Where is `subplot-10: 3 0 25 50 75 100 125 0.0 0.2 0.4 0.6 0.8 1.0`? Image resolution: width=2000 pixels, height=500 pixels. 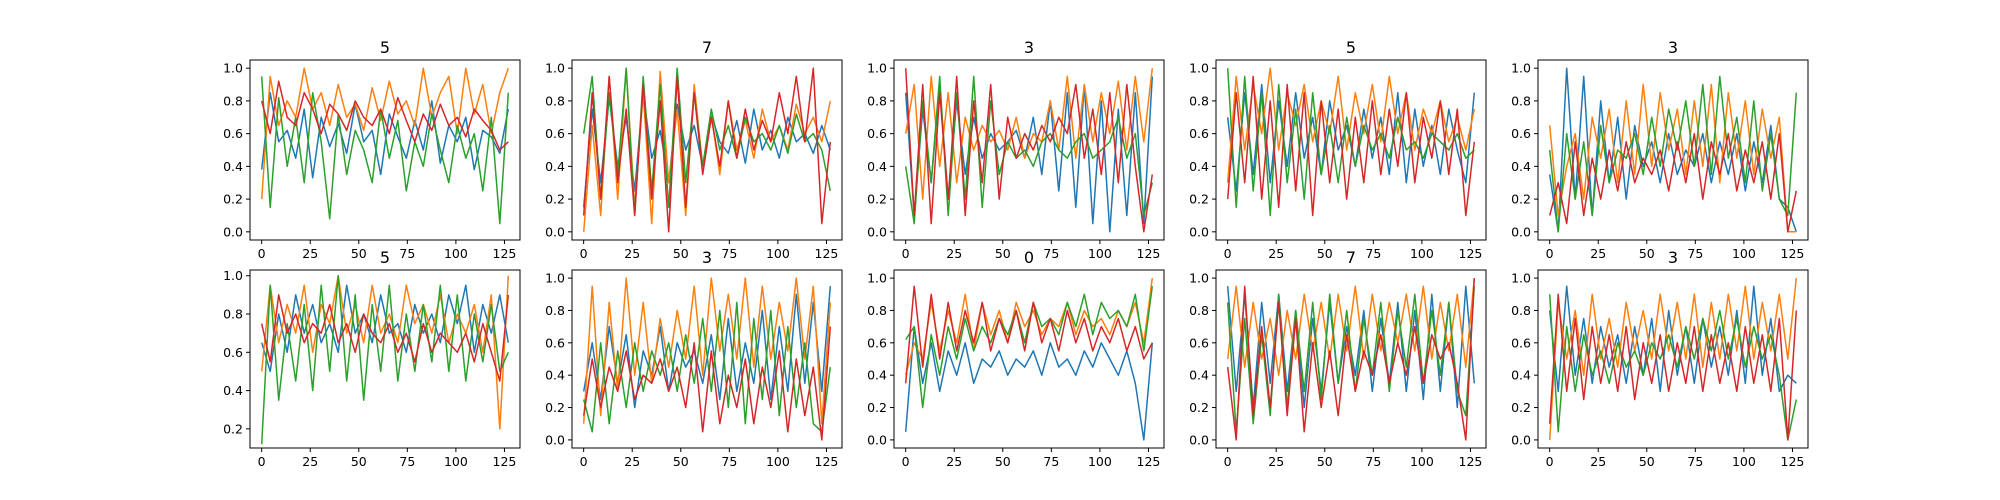 subplot-10: 3 0 25 50 75 100 125 0.0 0.2 0.4 0.6 0.8 1.0 is located at coordinates (1660, 358).